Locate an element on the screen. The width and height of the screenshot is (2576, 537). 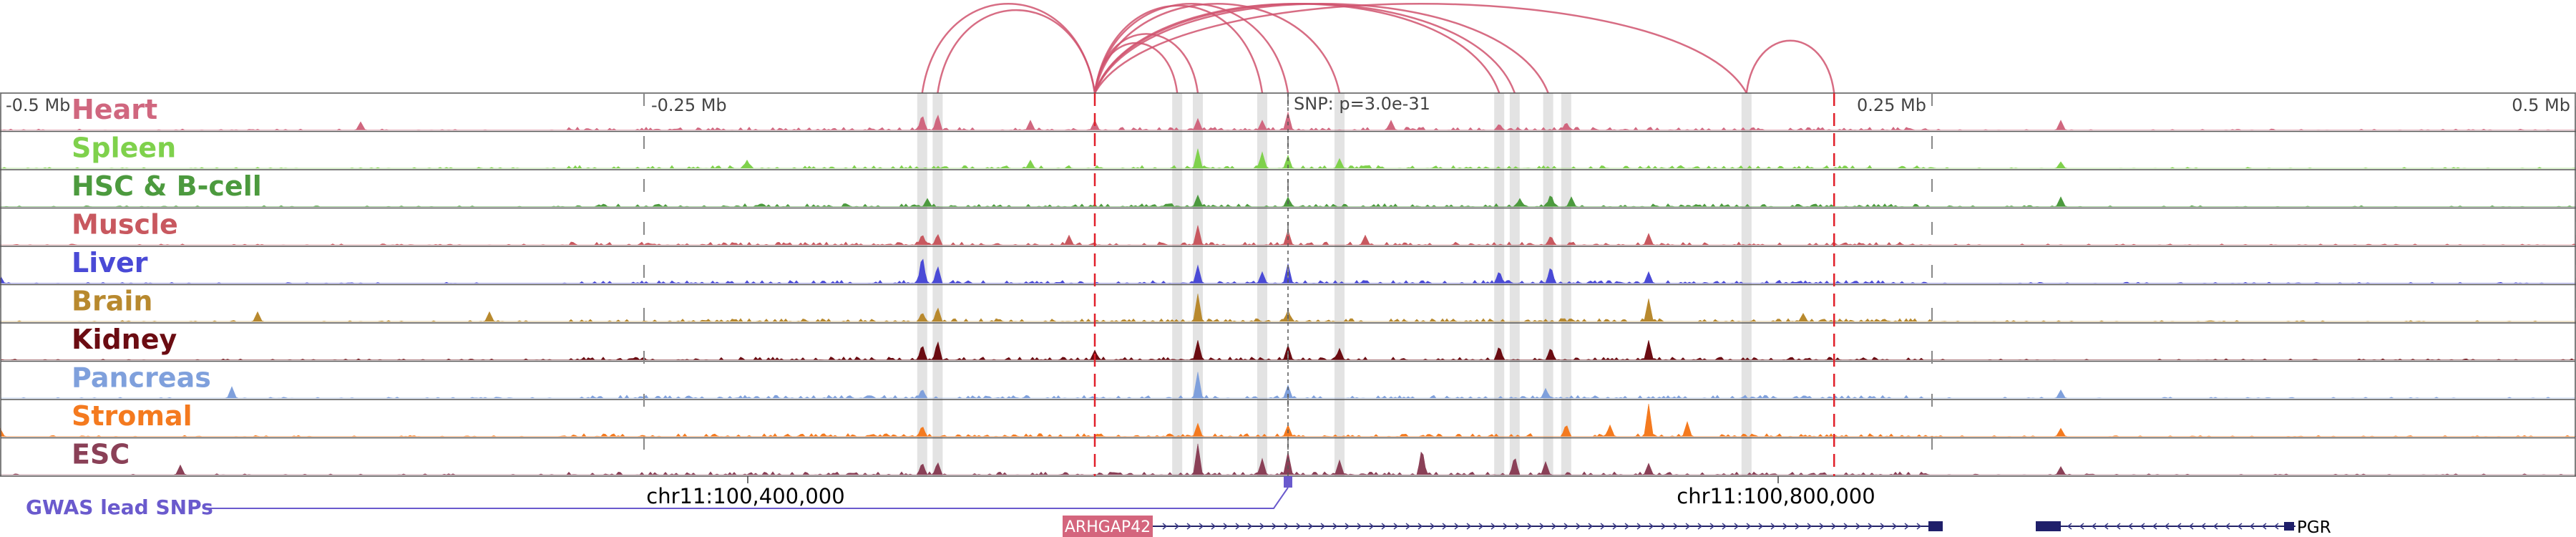
tick-label-neg-05mb: -0.5 Mb is located at coordinates (38, 105).